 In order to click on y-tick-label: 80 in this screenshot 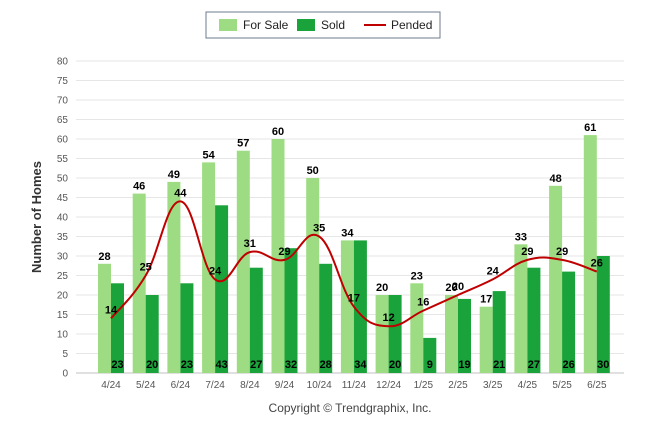, I will do `click(63, 62)`.